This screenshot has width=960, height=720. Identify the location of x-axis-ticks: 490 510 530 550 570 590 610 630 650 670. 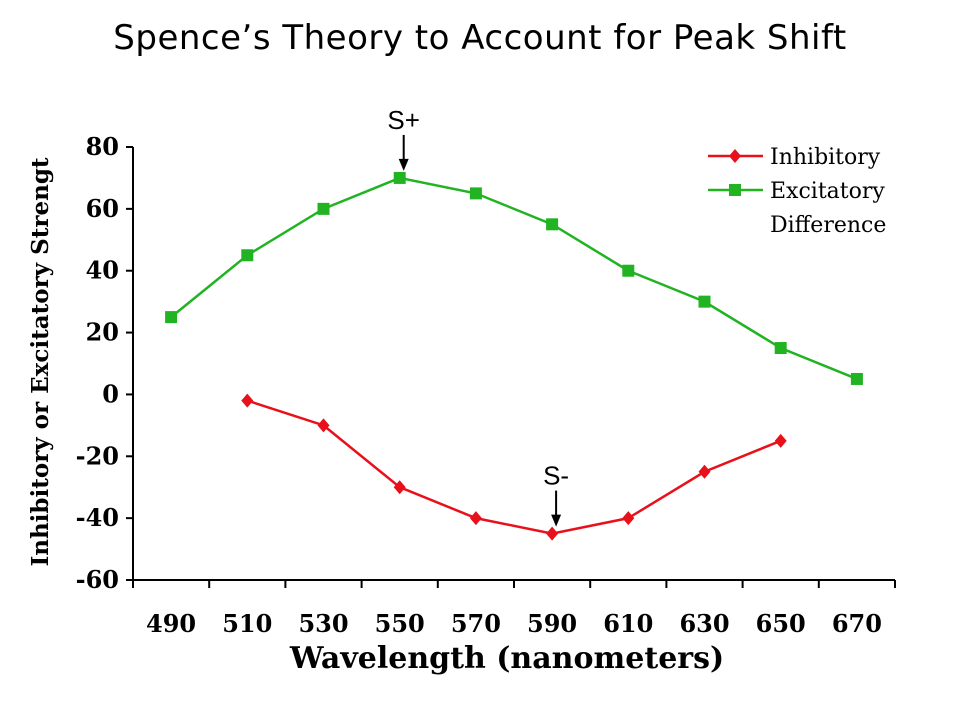
(514, 609).